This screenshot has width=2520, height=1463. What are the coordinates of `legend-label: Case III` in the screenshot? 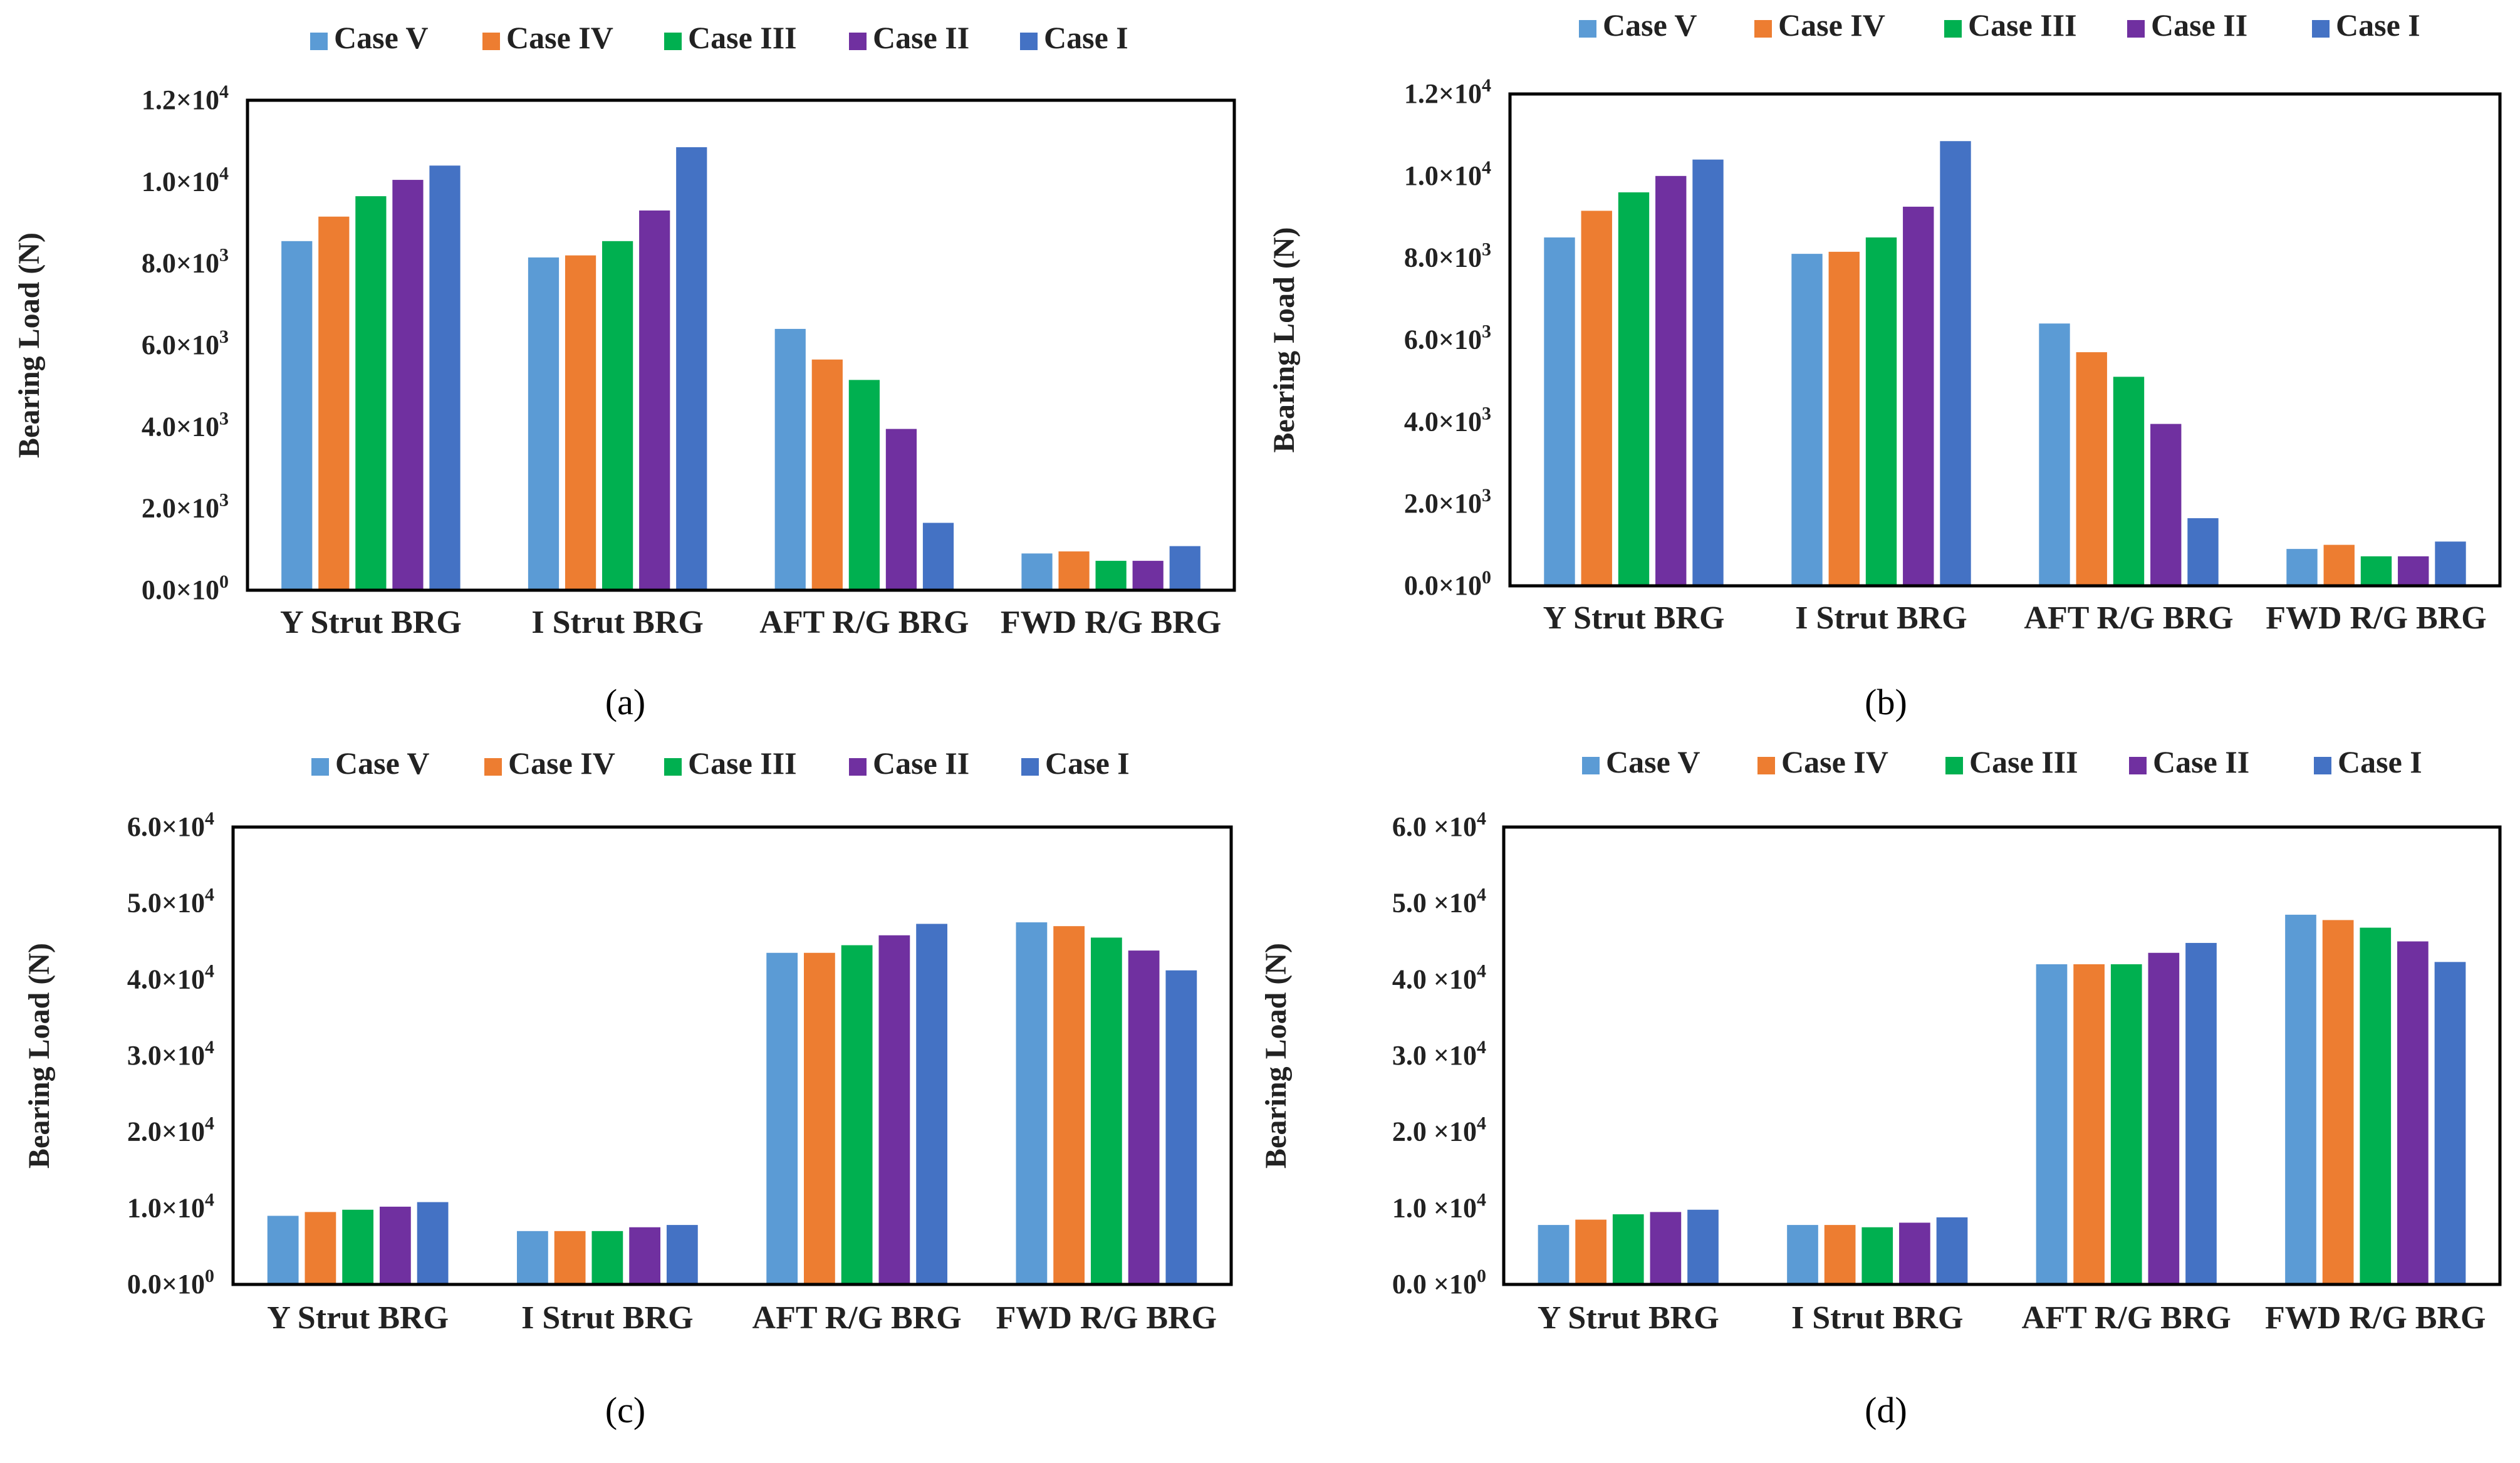 It's located at (2024, 761).